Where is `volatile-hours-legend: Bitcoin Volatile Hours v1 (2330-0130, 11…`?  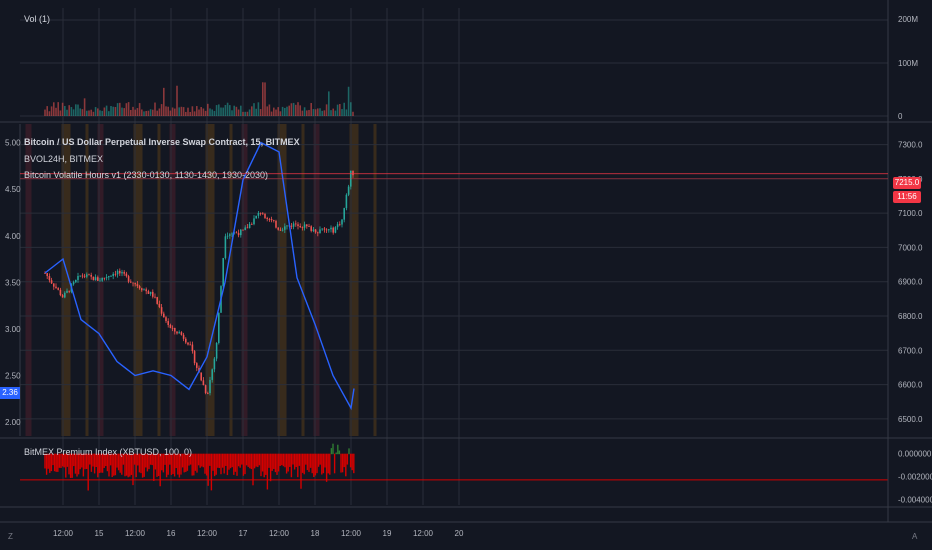 volatile-hours-legend: Bitcoin Volatile Hours v1 (2330-0130, 11… is located at coordinates (146, 175).